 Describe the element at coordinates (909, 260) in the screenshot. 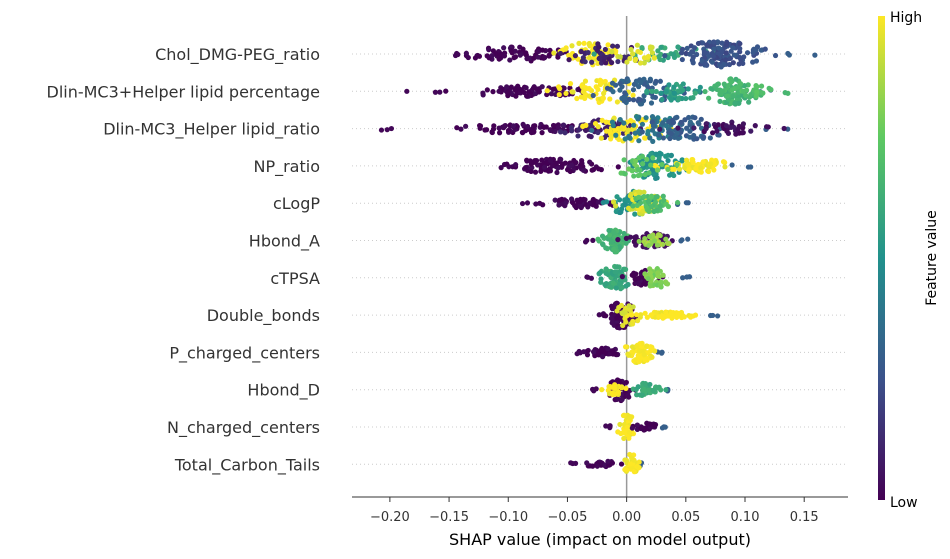

I see `colorbar: High Low Feature value` at that location.